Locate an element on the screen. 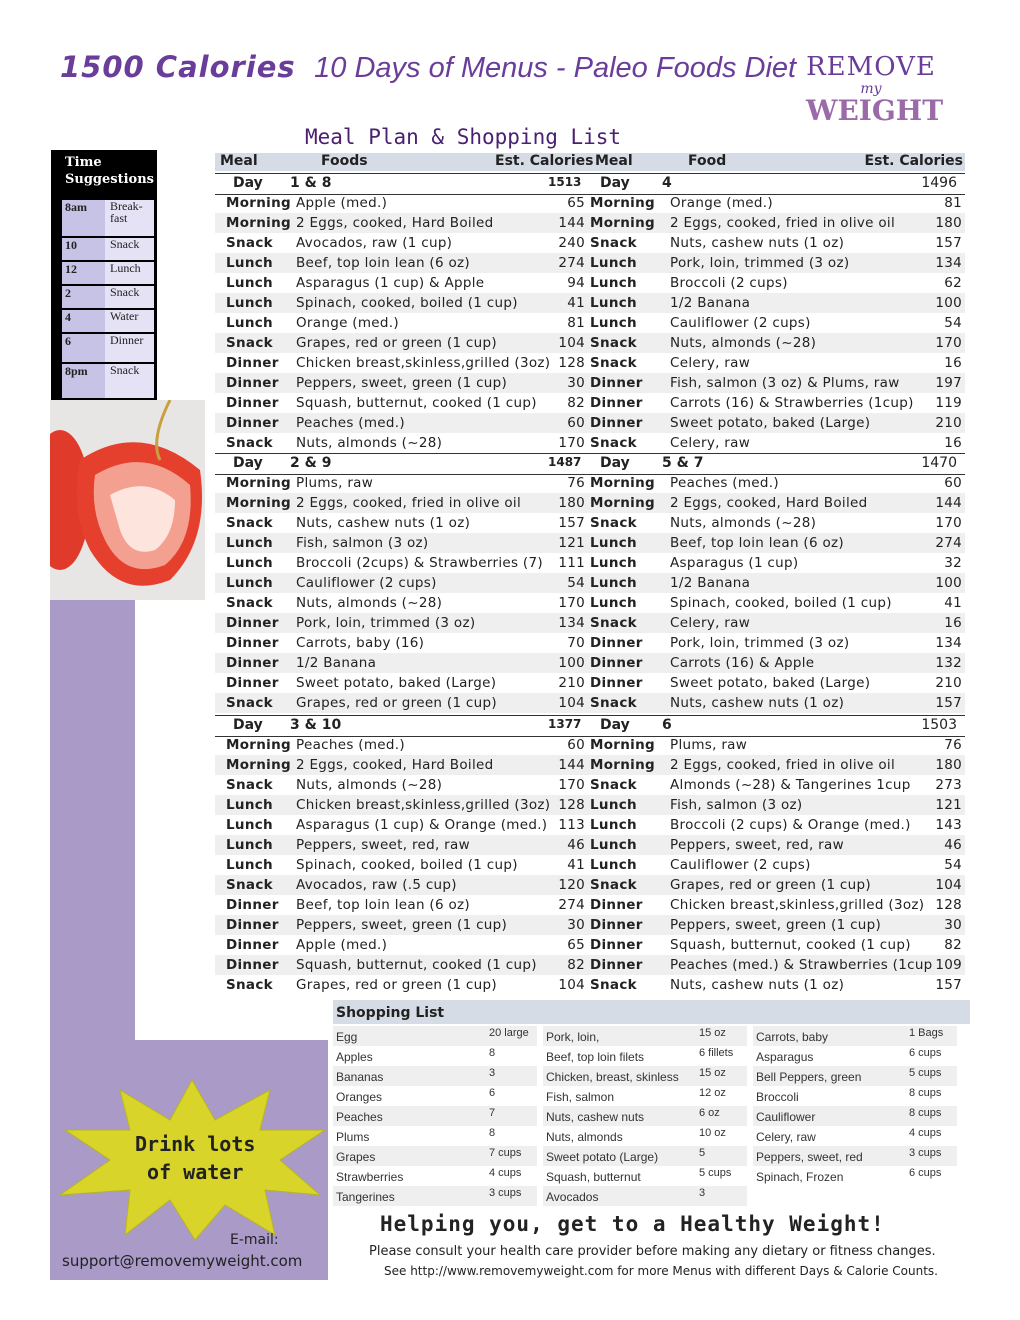 This screenshot has height=1320, width=1020. food-cell: Broccoli (2cups) & Strawberries (7) is located at coordinates (419, 563).